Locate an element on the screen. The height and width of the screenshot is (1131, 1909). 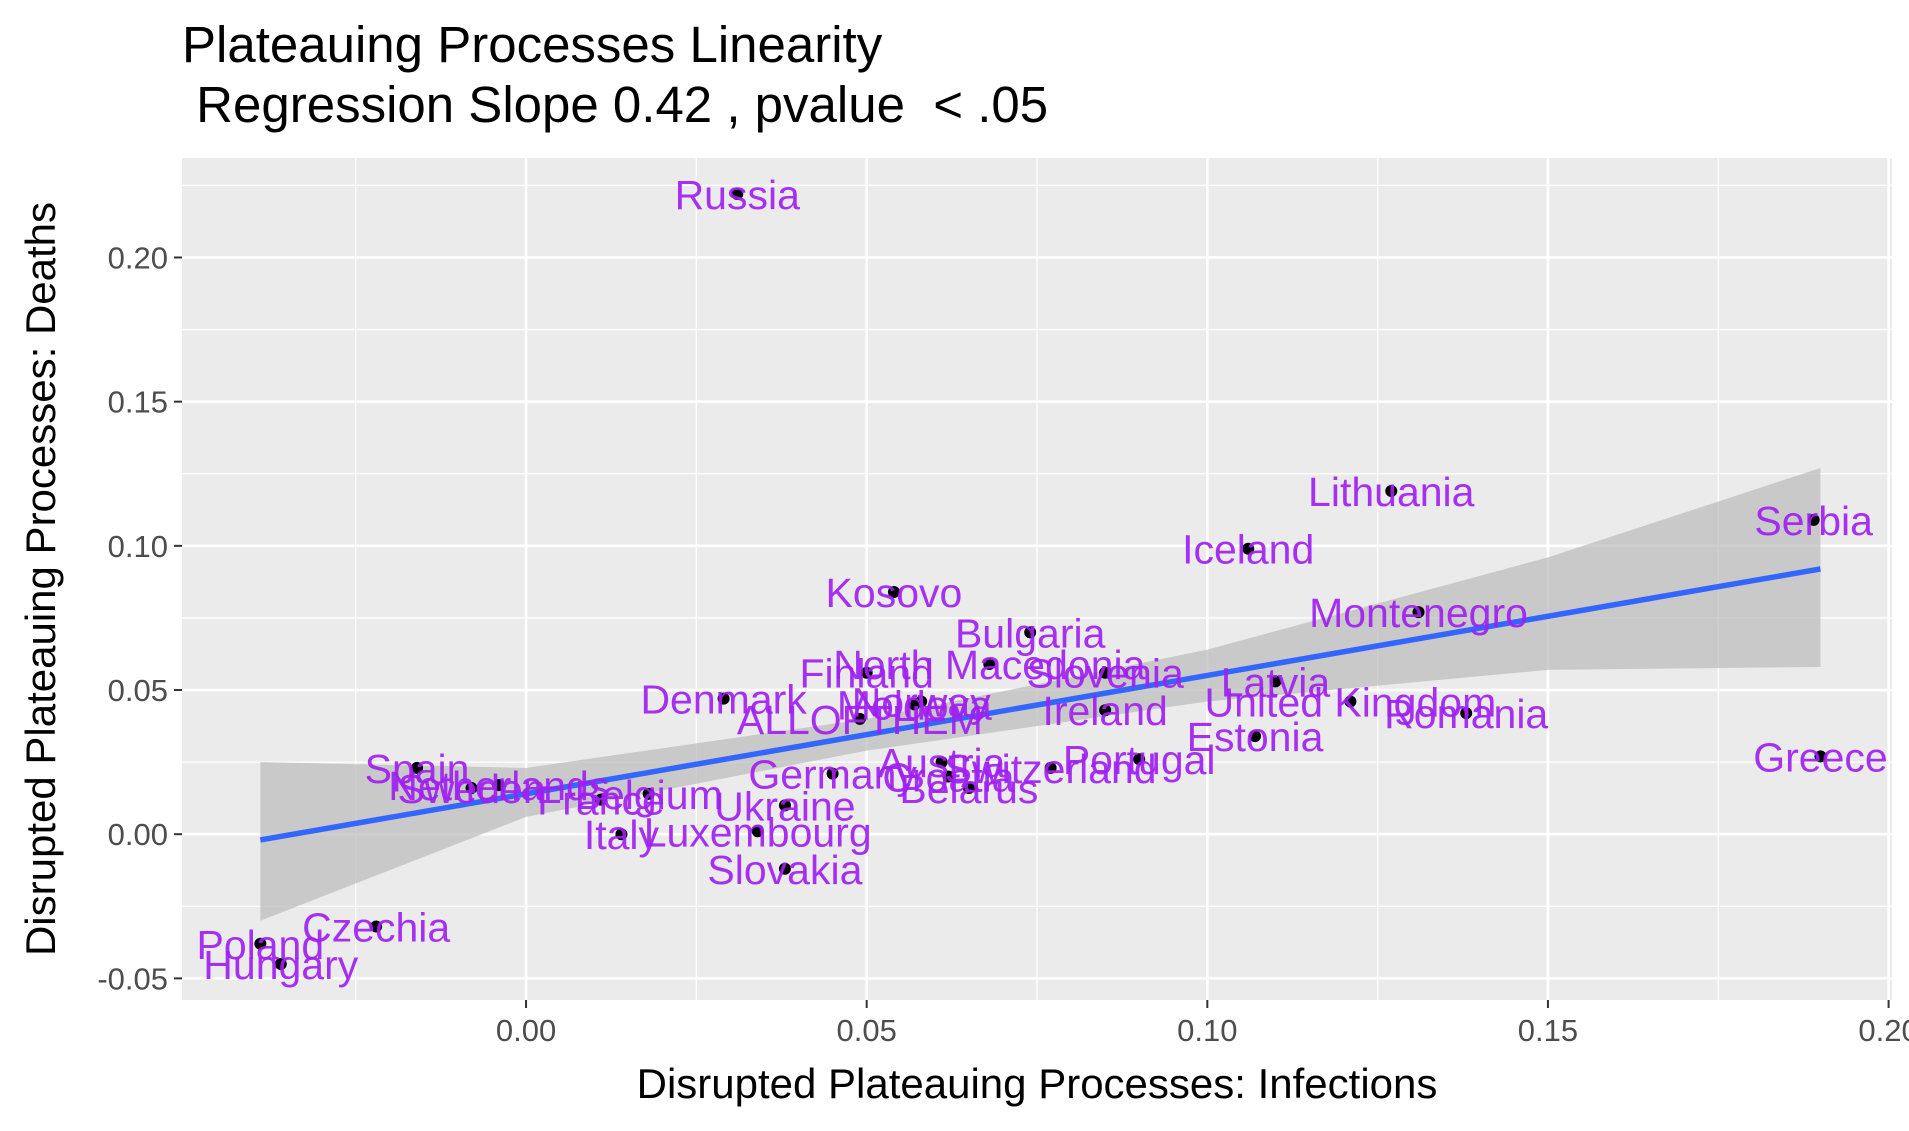
y-tick-label: 0.00 is located at coordinates (138, 834).